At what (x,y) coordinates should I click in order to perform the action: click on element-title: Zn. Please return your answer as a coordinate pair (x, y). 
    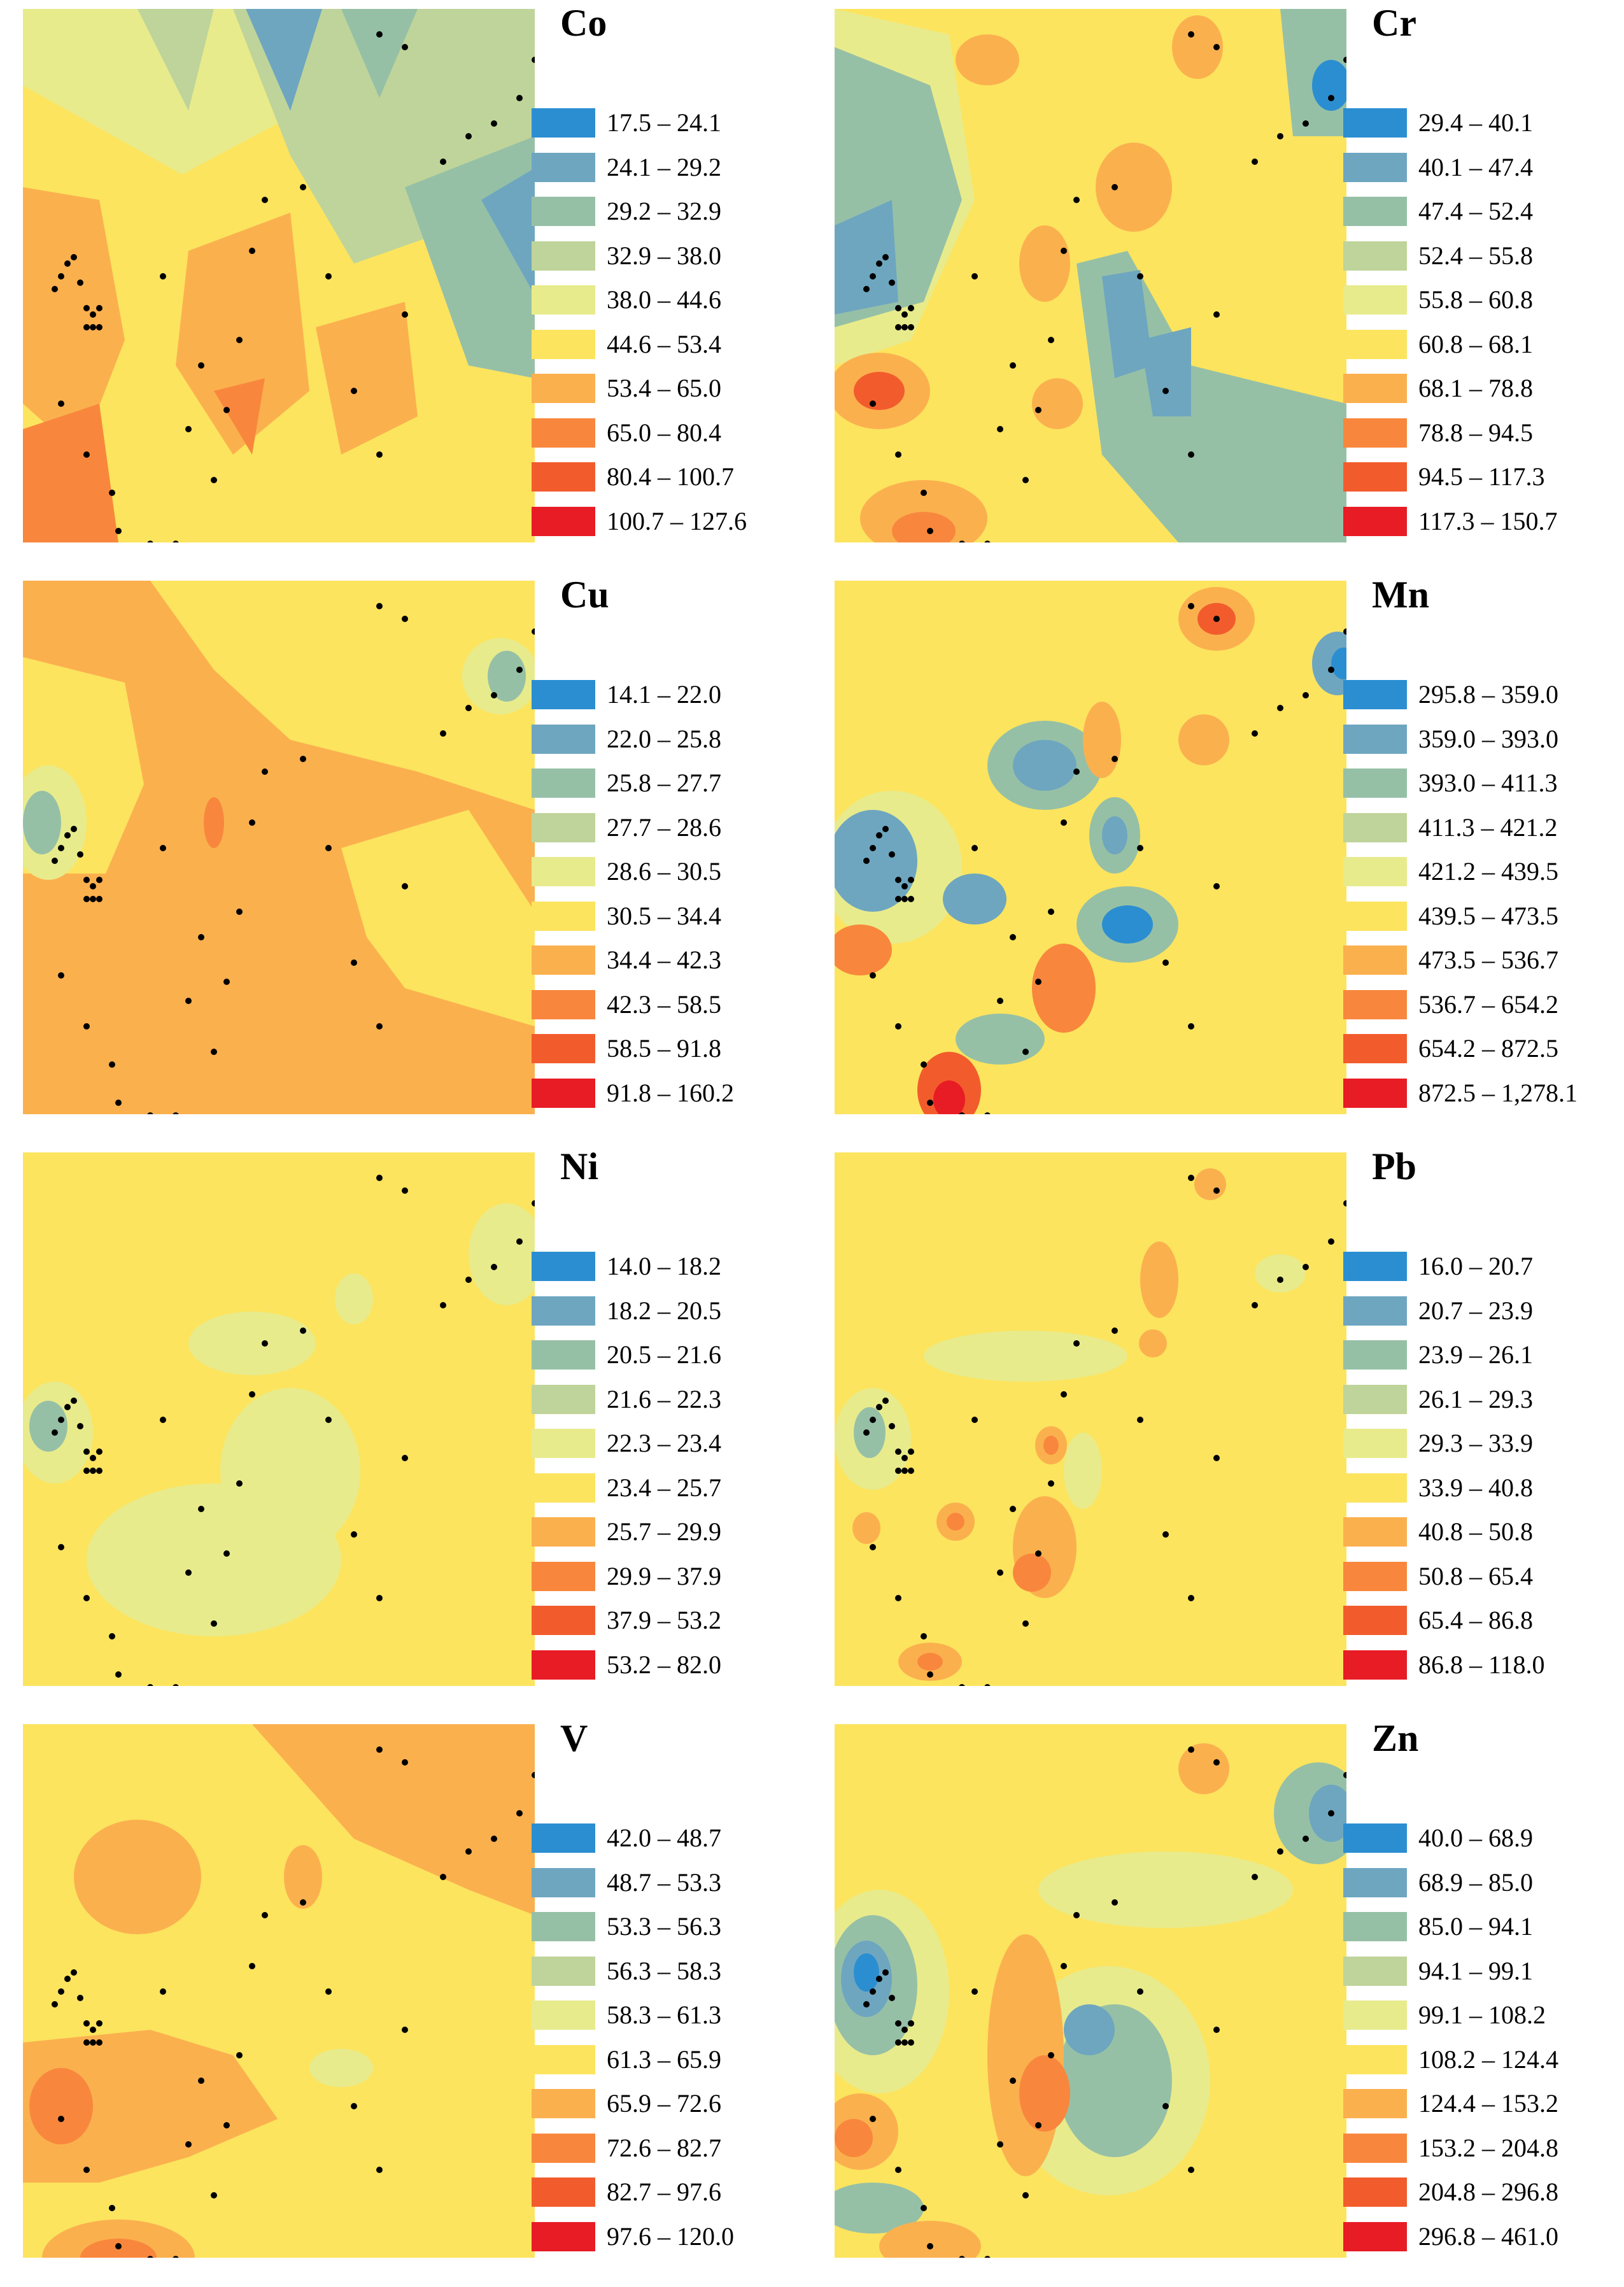
    Looking at the image, I should click on (1395, 1738).